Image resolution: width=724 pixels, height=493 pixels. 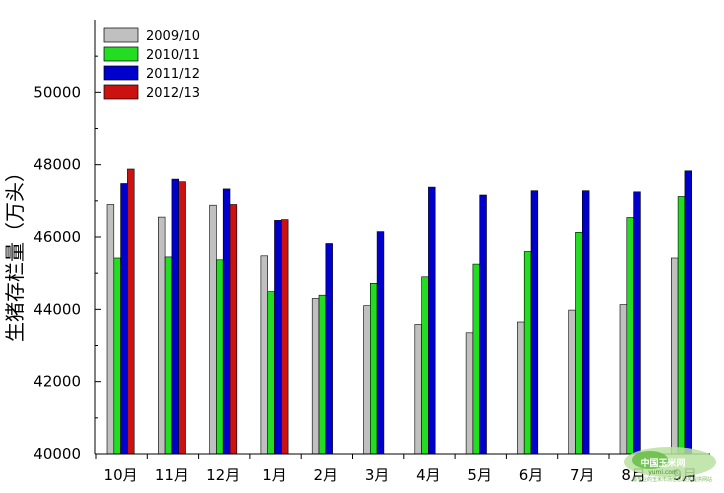 What do you see at coordinates (322, 374) in the screenshot?
I see `bar-2010-11-2月` at bounding box center [322, 374].